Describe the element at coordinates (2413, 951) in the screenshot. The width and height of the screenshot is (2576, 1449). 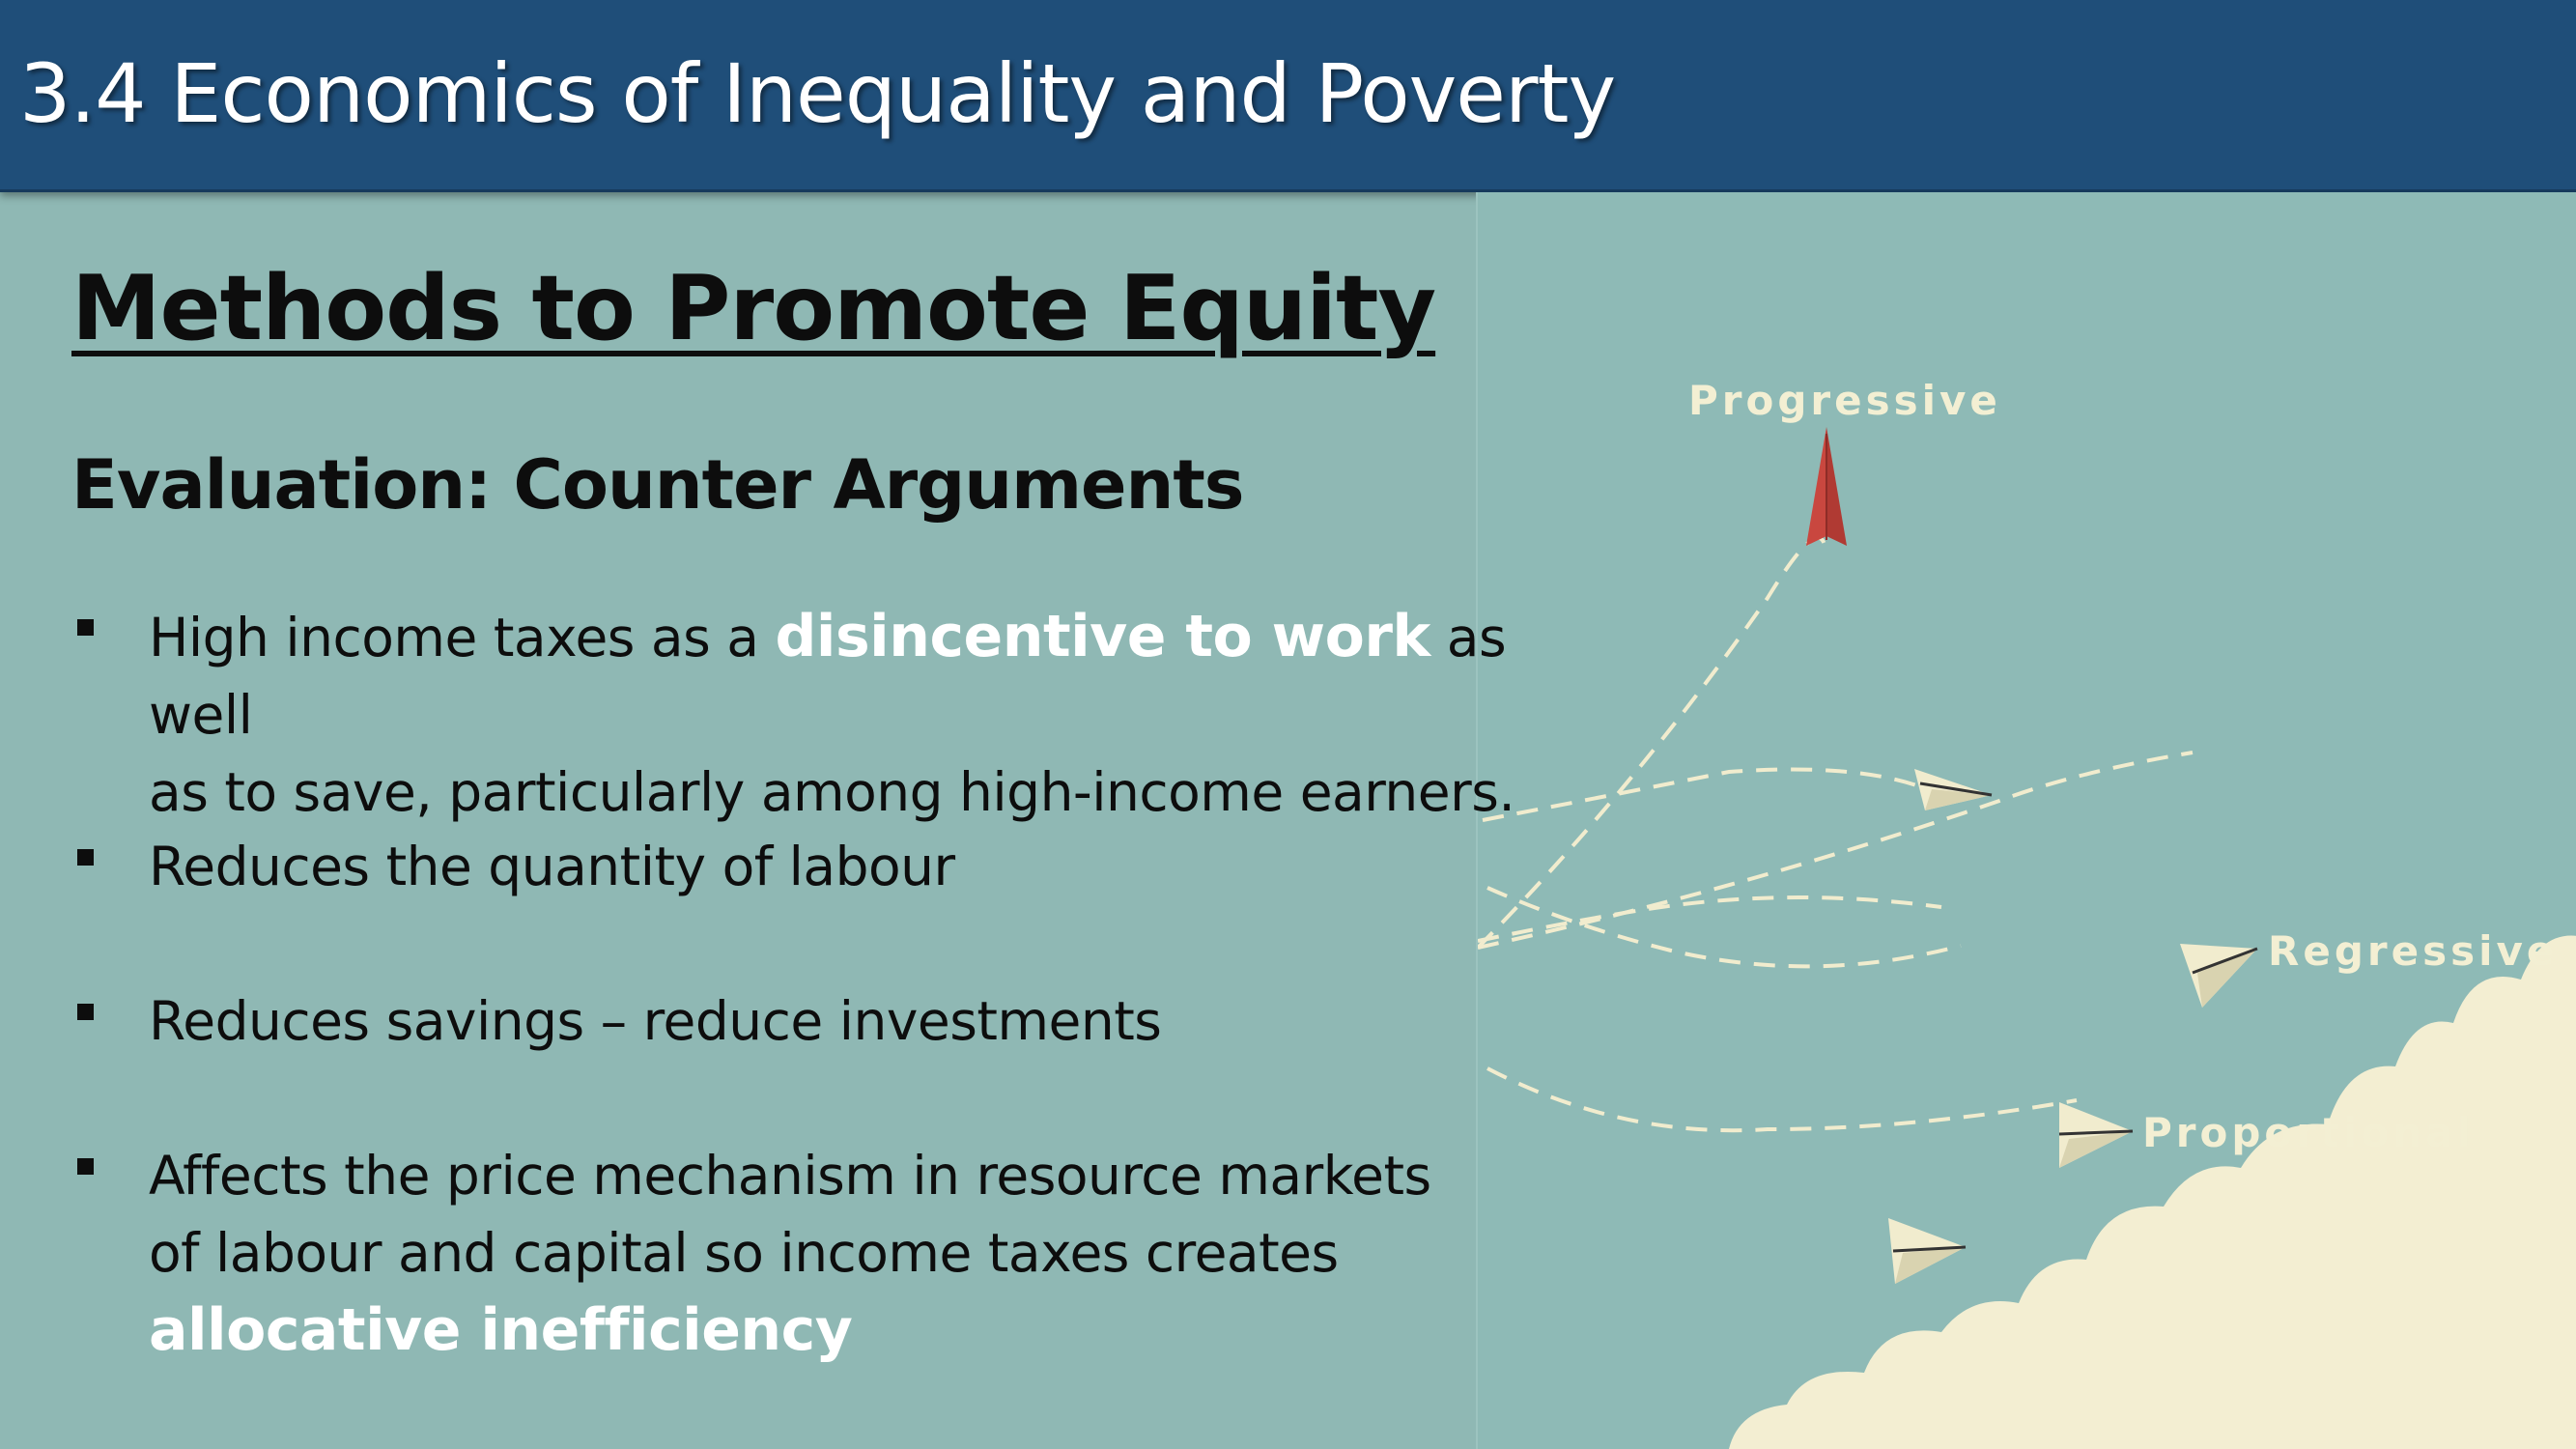
I see `regressive-label: Regressive` at that location.